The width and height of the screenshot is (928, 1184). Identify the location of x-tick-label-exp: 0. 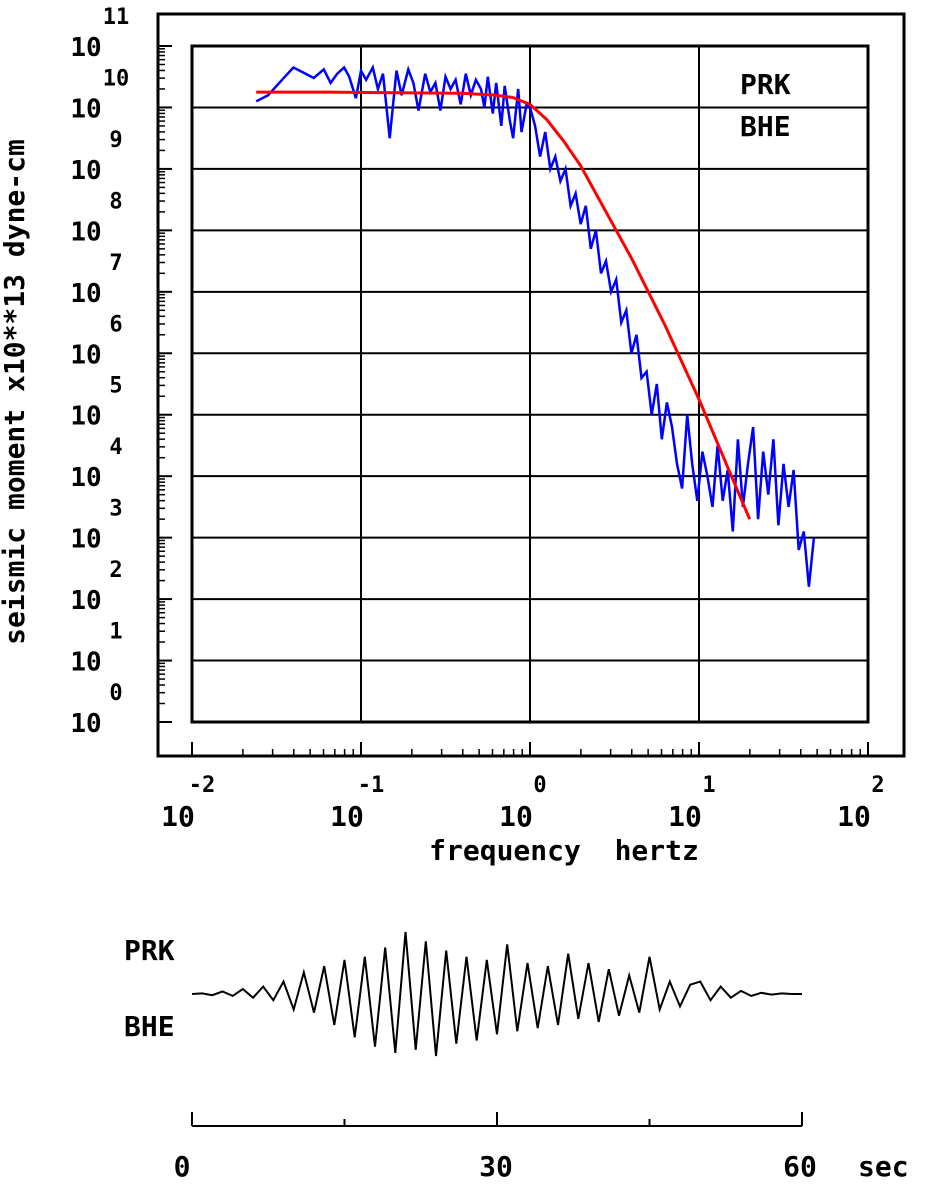
(539, 785).